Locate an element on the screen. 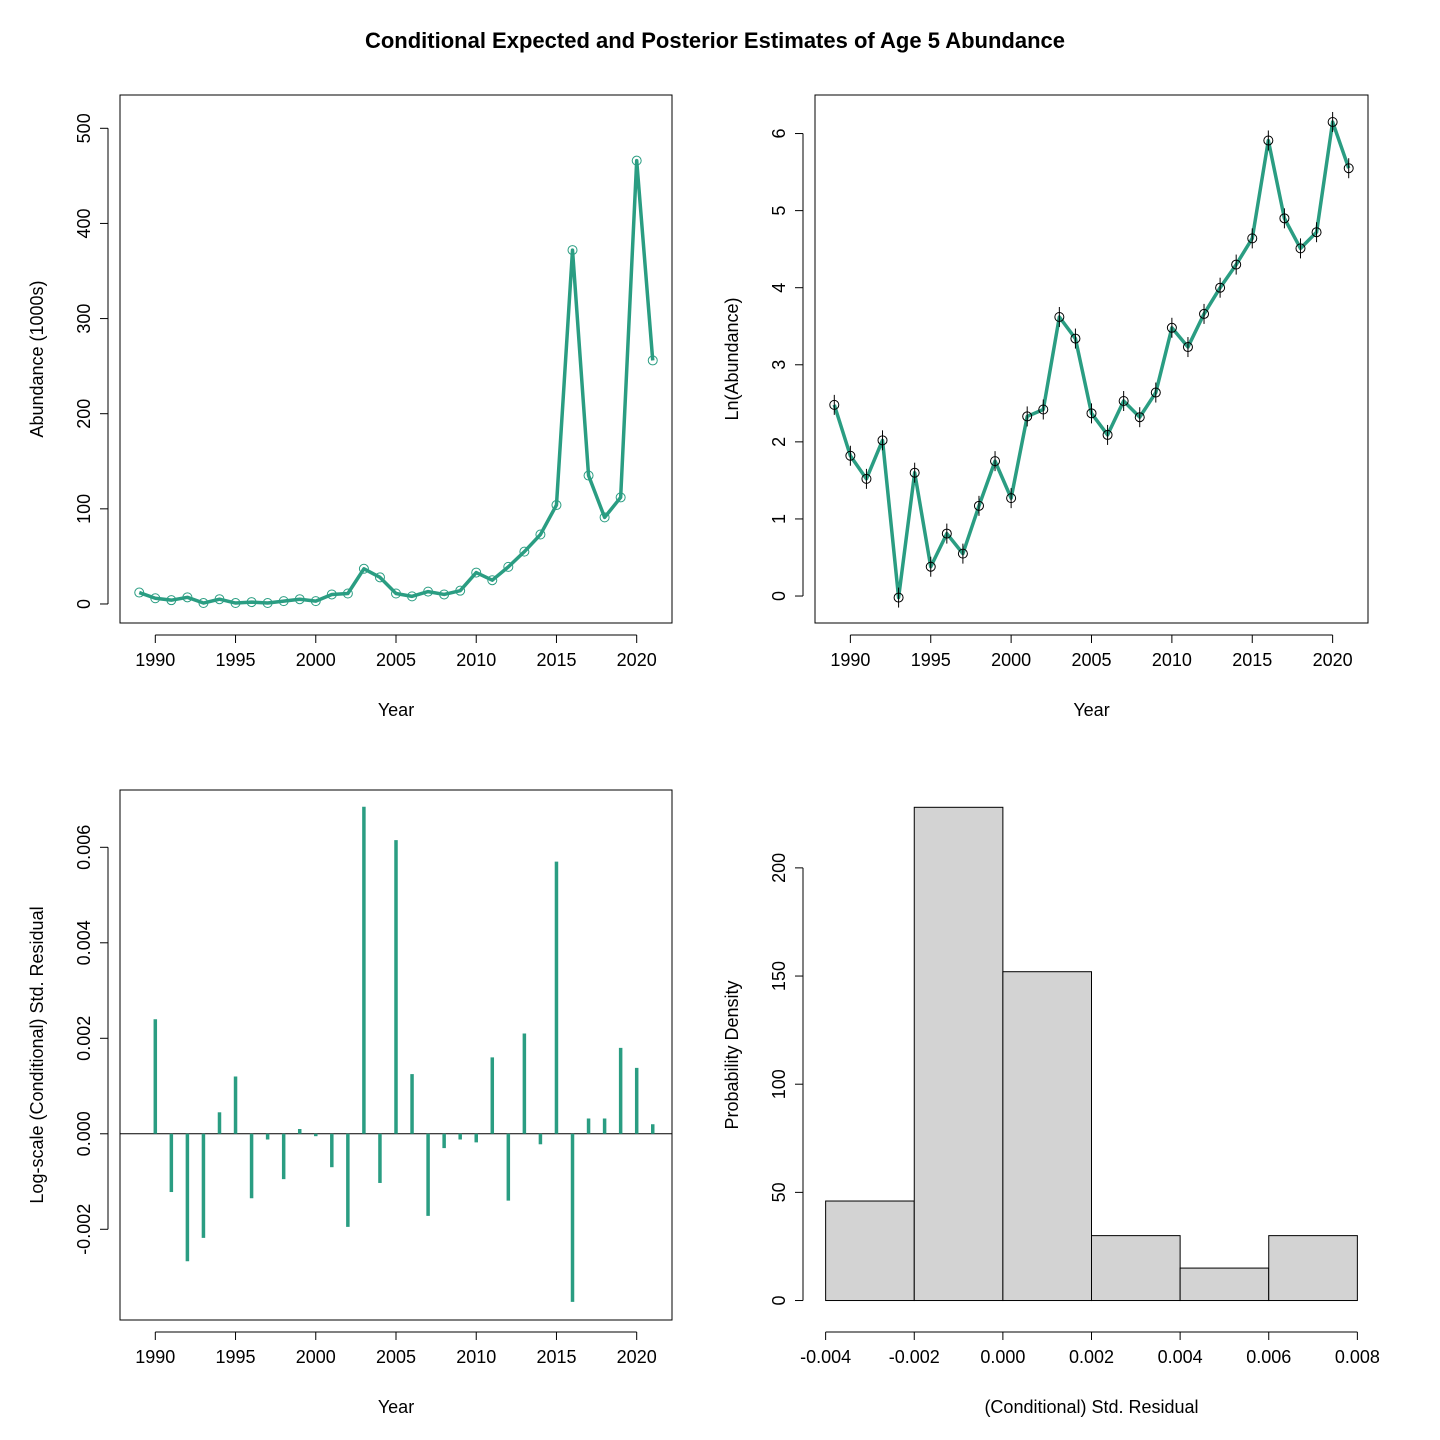 This screenshot has height=1440, width=1440. series-line is located at coordinates (396, 381).